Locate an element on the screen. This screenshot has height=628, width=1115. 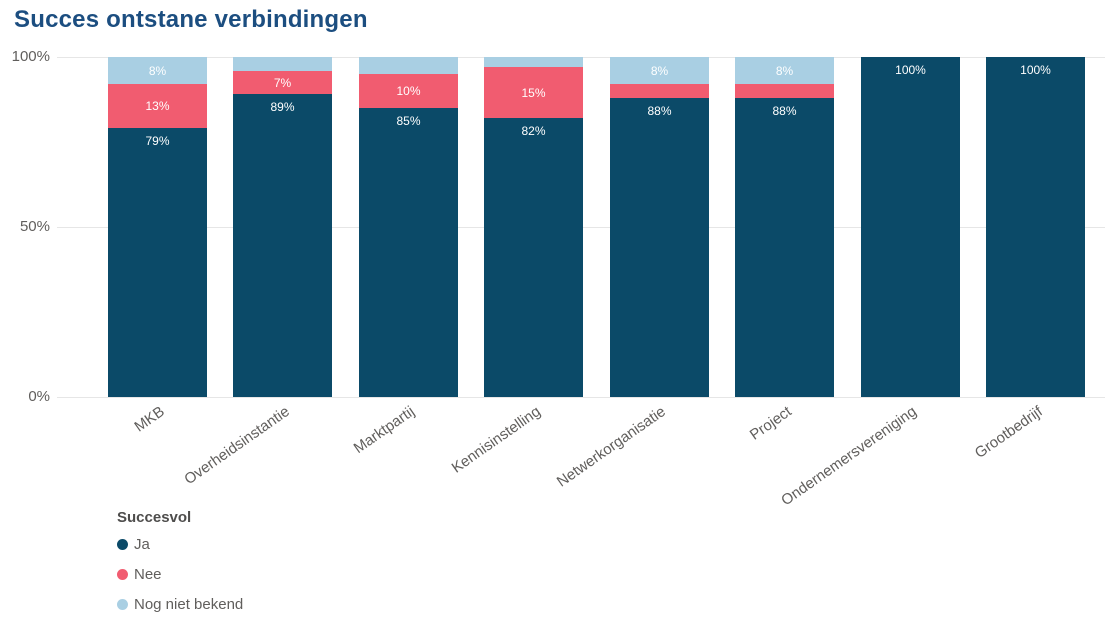
segment-nee: 7% is located at coordinates (282, 82).